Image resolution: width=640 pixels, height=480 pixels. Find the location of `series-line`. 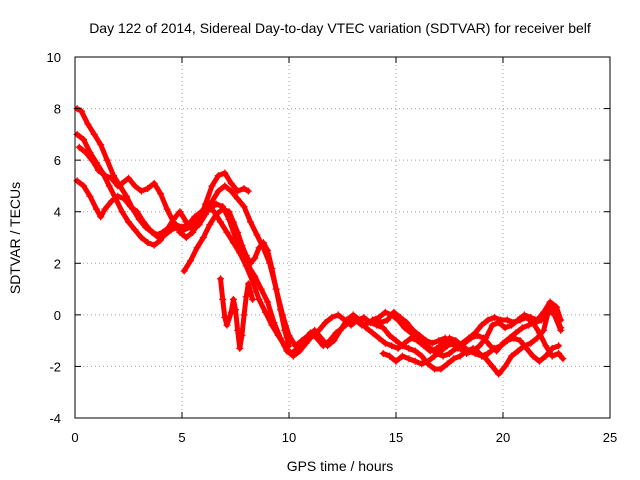

series-line is located at coordinates (237, 313).